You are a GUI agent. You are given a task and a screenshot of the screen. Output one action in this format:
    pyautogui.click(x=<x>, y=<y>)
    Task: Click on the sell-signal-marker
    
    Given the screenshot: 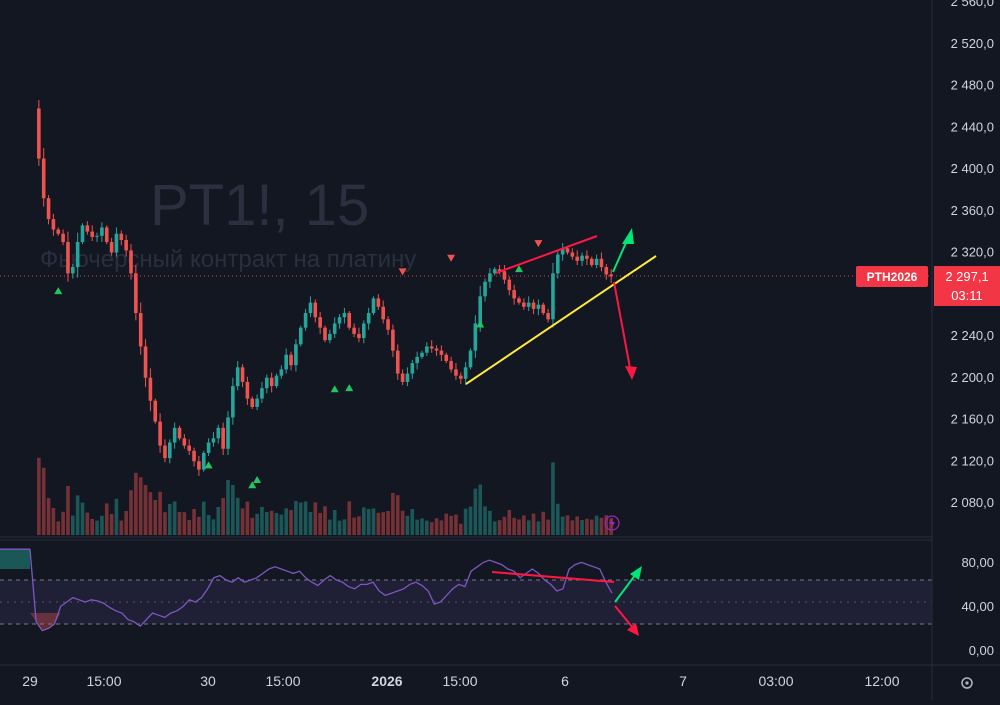 What is the action you would take?
    pyautogui.click(x=538, y=244)
    